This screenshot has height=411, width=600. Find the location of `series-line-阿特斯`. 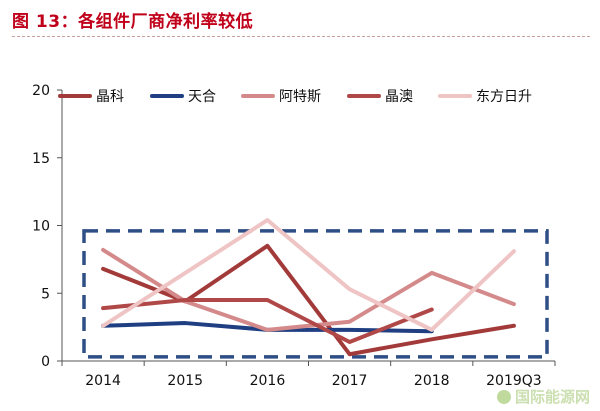

series-line-阿特斯 is located at coordinates (308, 289).